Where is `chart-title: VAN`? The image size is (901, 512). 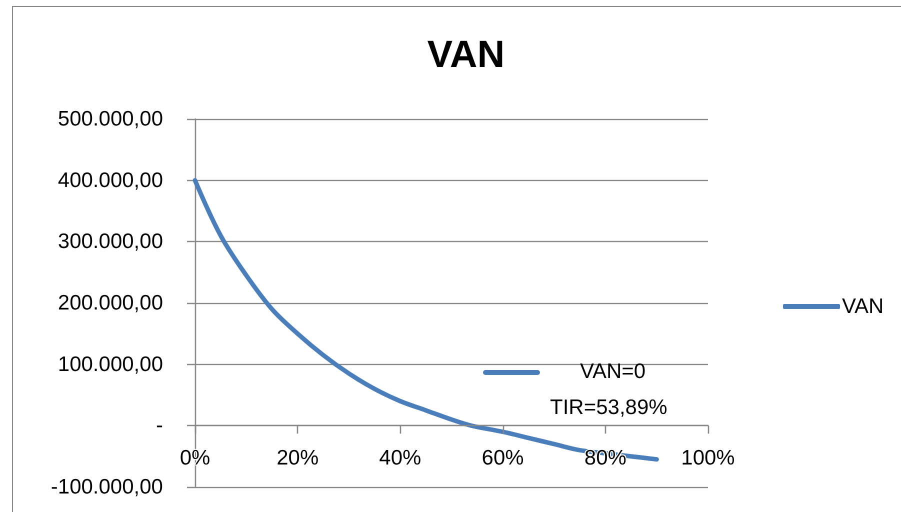 chart-title: VAN is located at coordinates (466, 55).